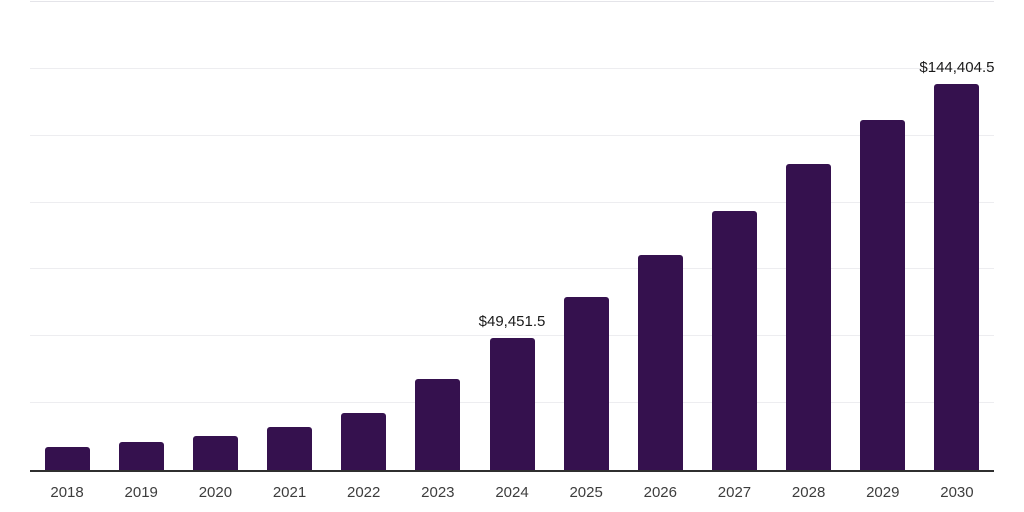 The width and height of the screenshot is (1024, 512). Describe the element at coordinates (215, 453) in the screenshot. I see `bar-2020` at that location.